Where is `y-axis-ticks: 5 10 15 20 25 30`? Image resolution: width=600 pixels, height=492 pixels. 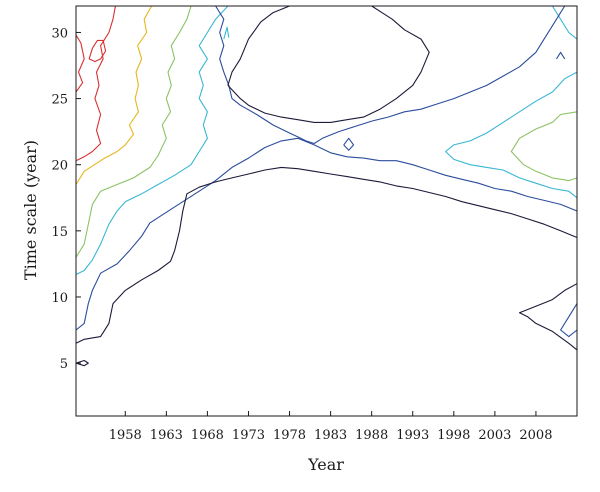 y-axis-ticks: 5 10 15 20 25 30 is located at coordinates (66, 199).